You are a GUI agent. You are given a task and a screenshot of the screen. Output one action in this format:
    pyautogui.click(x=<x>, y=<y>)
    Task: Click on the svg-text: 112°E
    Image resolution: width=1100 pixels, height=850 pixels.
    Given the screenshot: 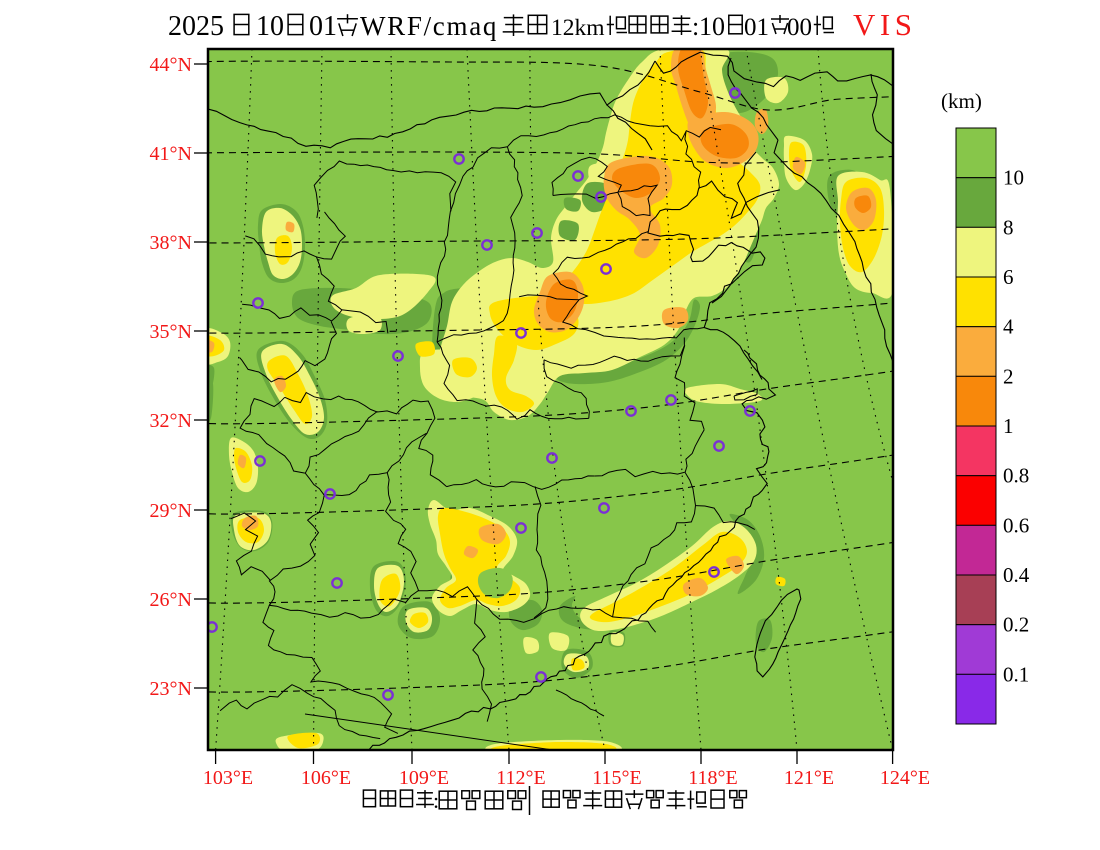 What is the action you would take?
    pyautogui.click(x=520, y=778)
    